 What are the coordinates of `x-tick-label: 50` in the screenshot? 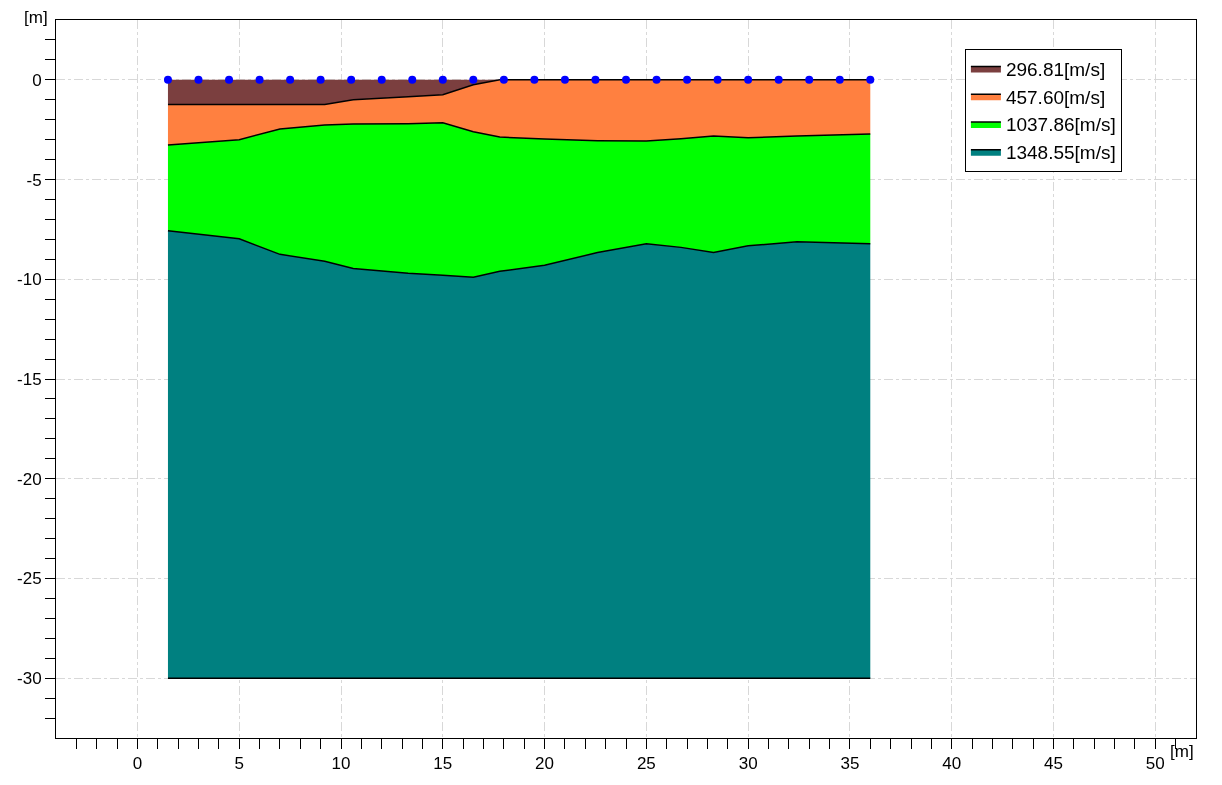 It's located at (1155, 764).